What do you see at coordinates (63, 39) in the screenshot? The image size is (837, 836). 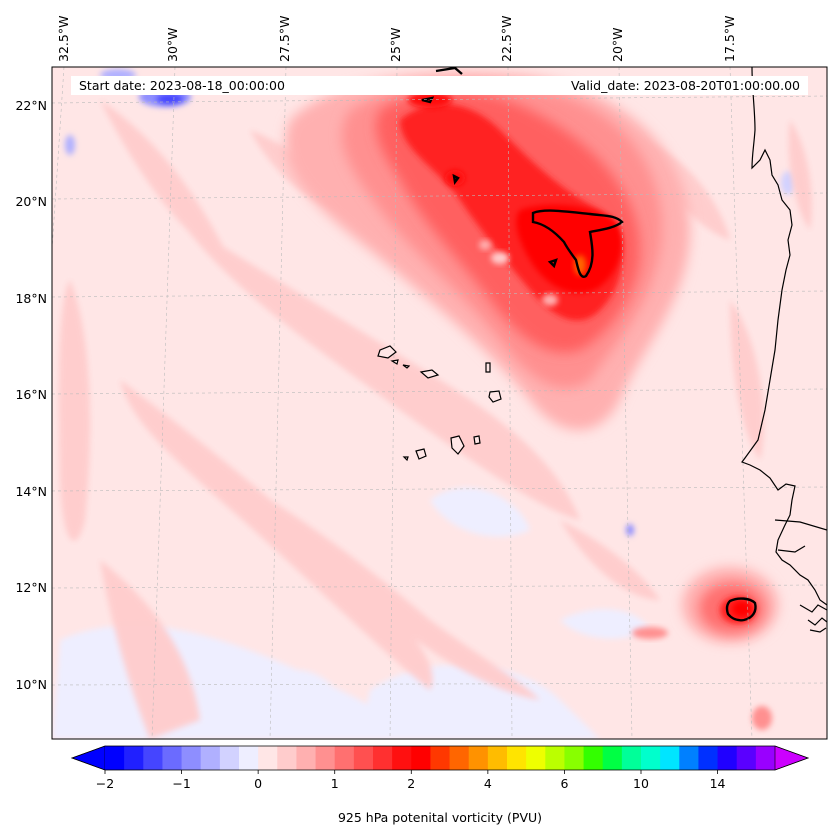 I see `lon-label-32-5w: 32.5°W` at bounding box center [63, 39].